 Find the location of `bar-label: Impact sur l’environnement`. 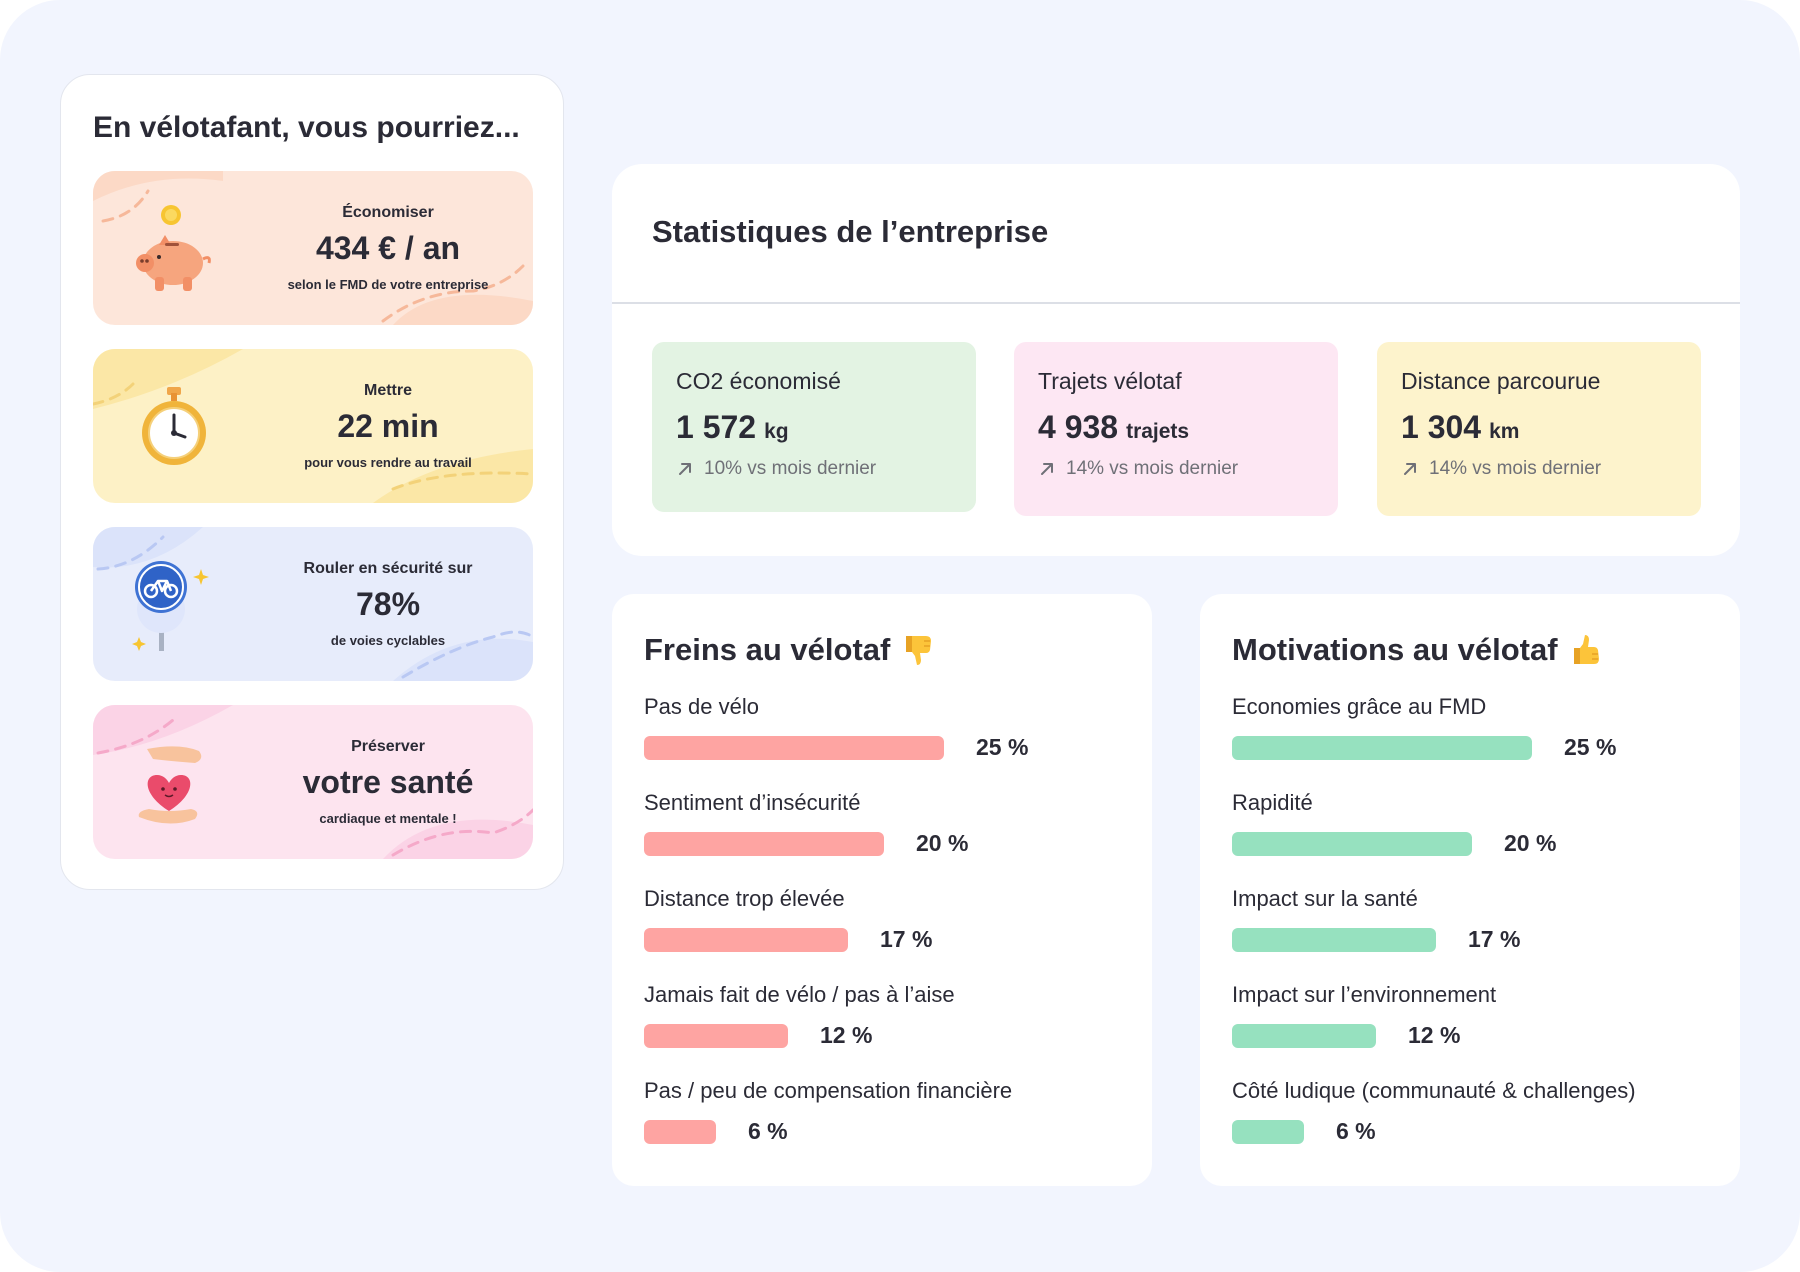

bar-label: Impact sur l’environnement is located at coordinates (1364, 994).